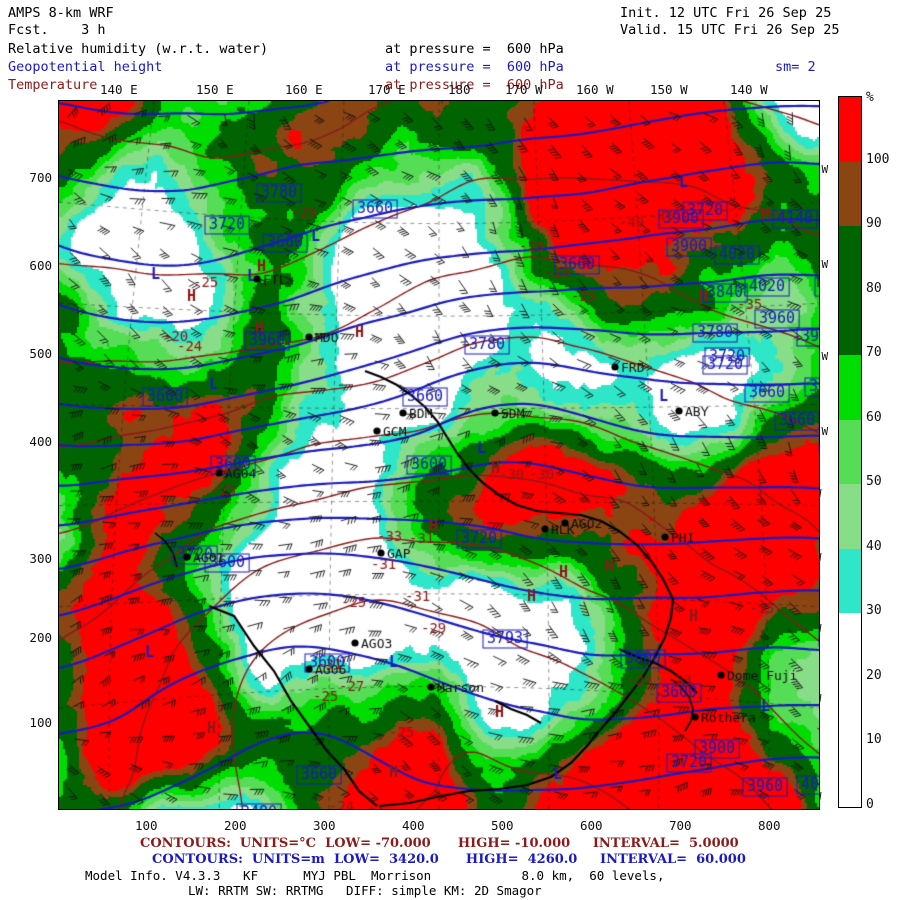  Describe the element at coordinates (595, 89) in the screenshot. I see `top-lon-label-6: 160 W` at that location.